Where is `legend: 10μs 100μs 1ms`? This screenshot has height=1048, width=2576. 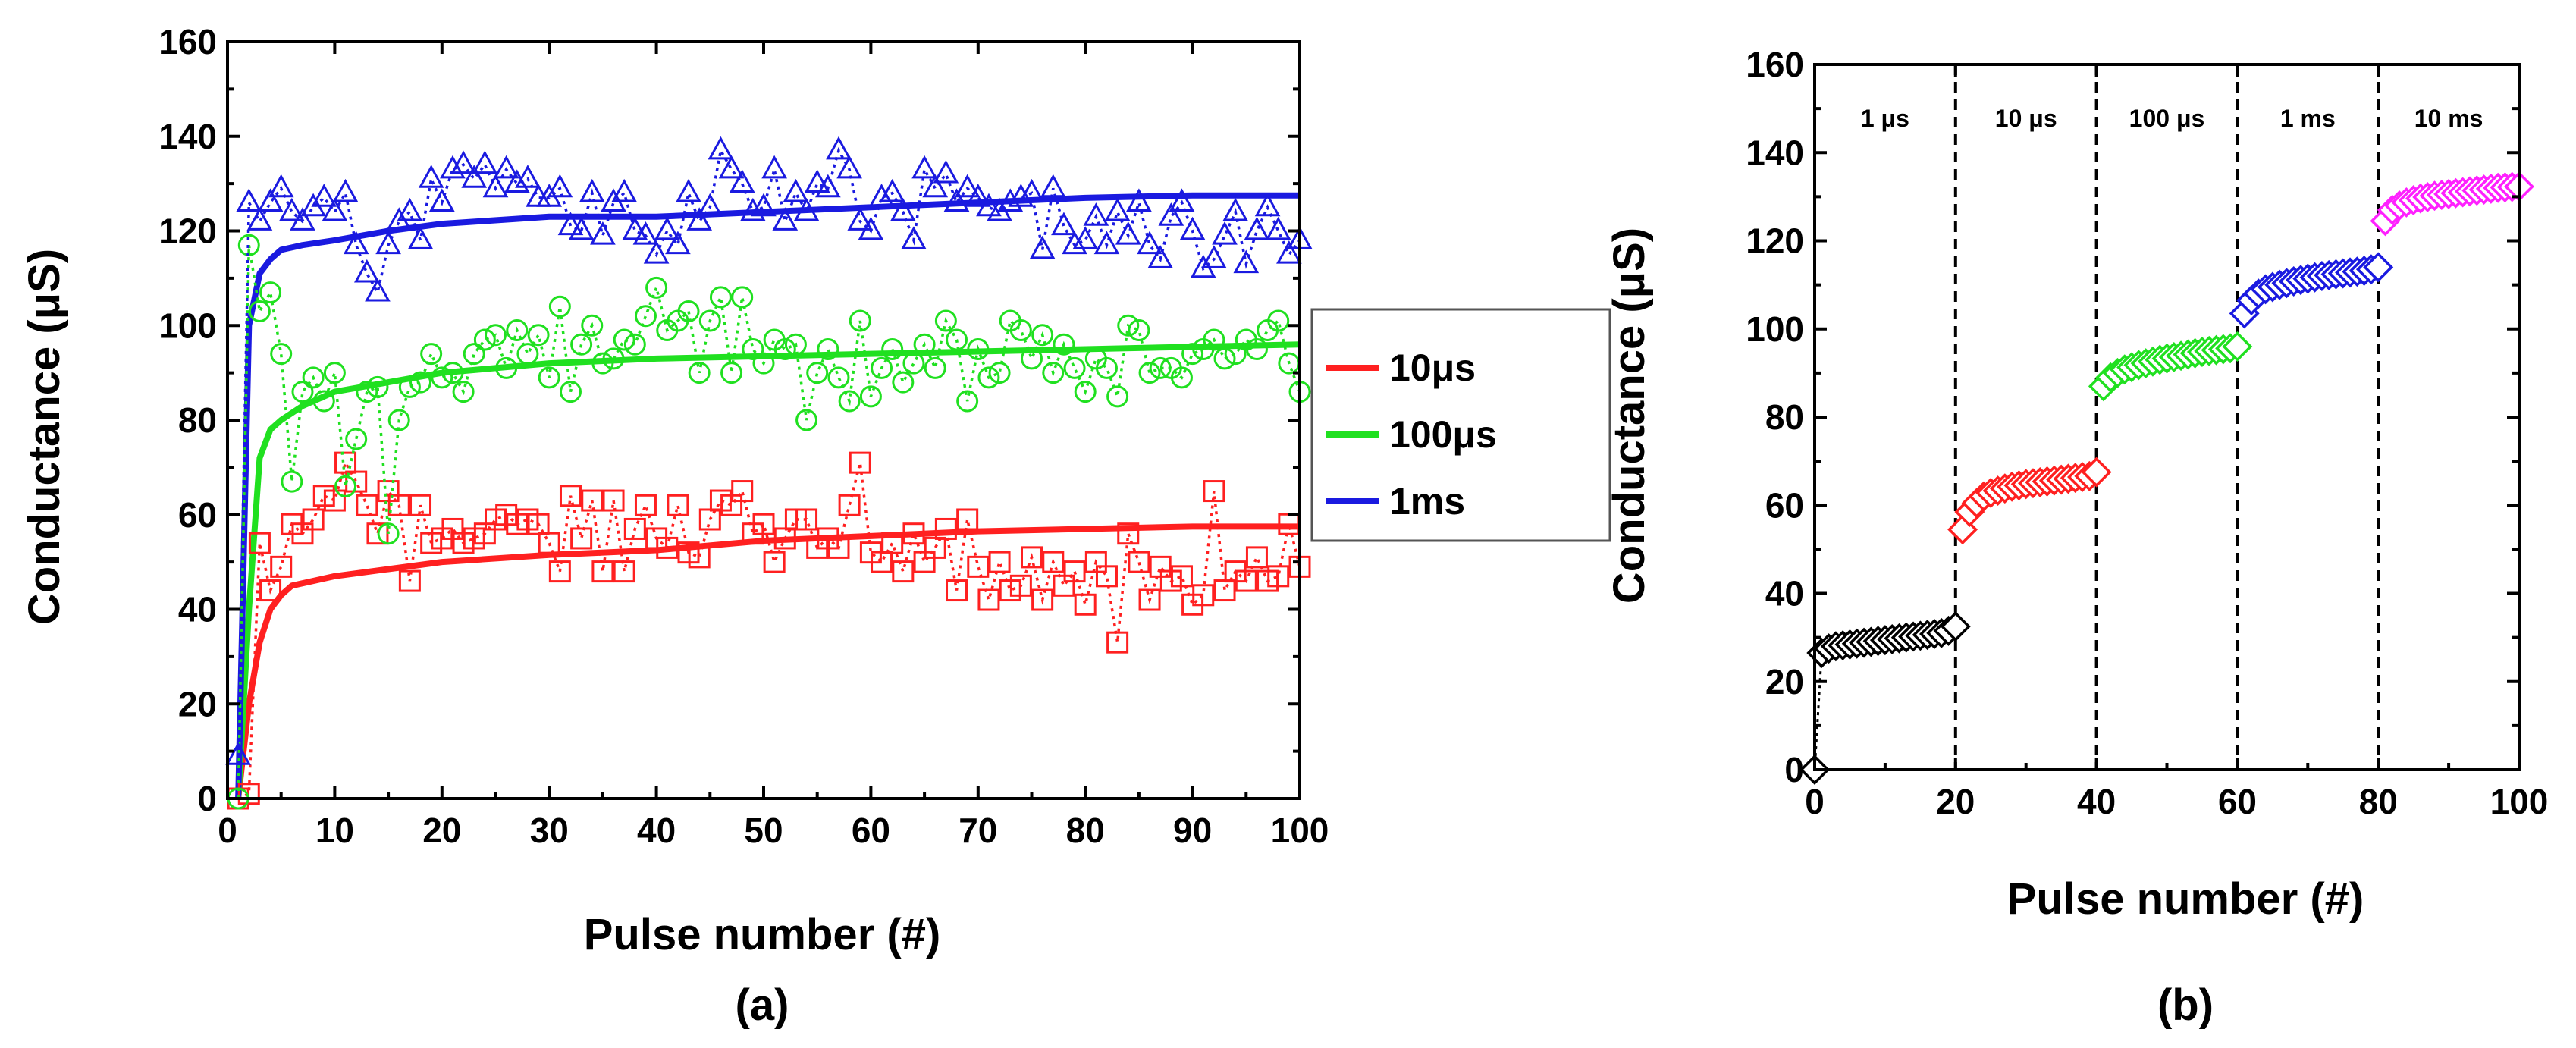 legend: 10μs 100μs 1ms is located at coordinates (1460, 425).